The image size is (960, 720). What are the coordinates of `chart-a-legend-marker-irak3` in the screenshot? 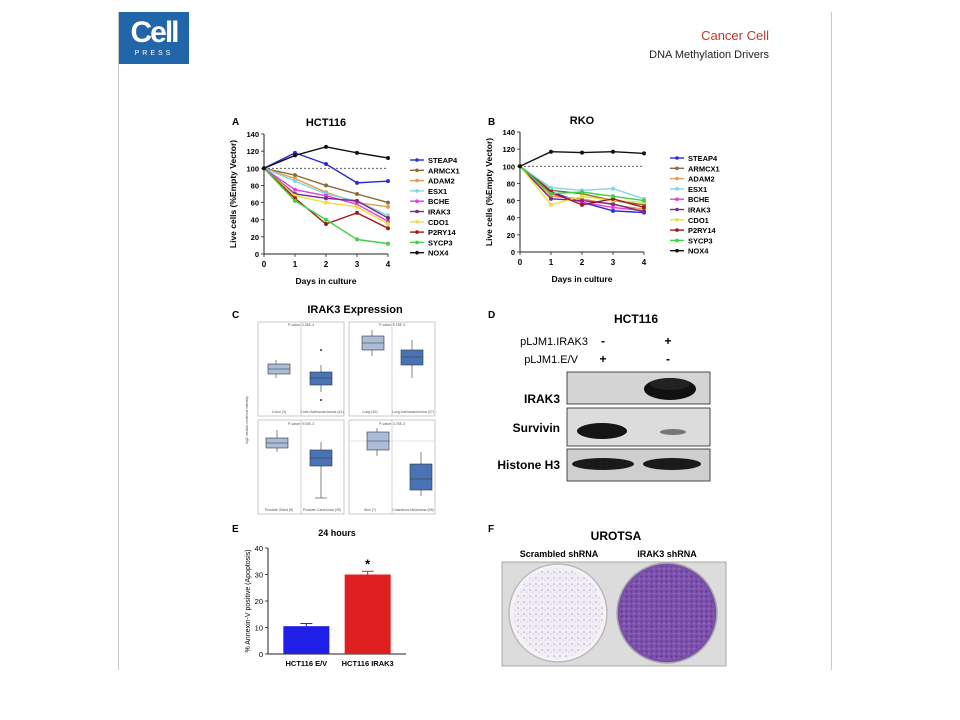 It's located at (417, 211).